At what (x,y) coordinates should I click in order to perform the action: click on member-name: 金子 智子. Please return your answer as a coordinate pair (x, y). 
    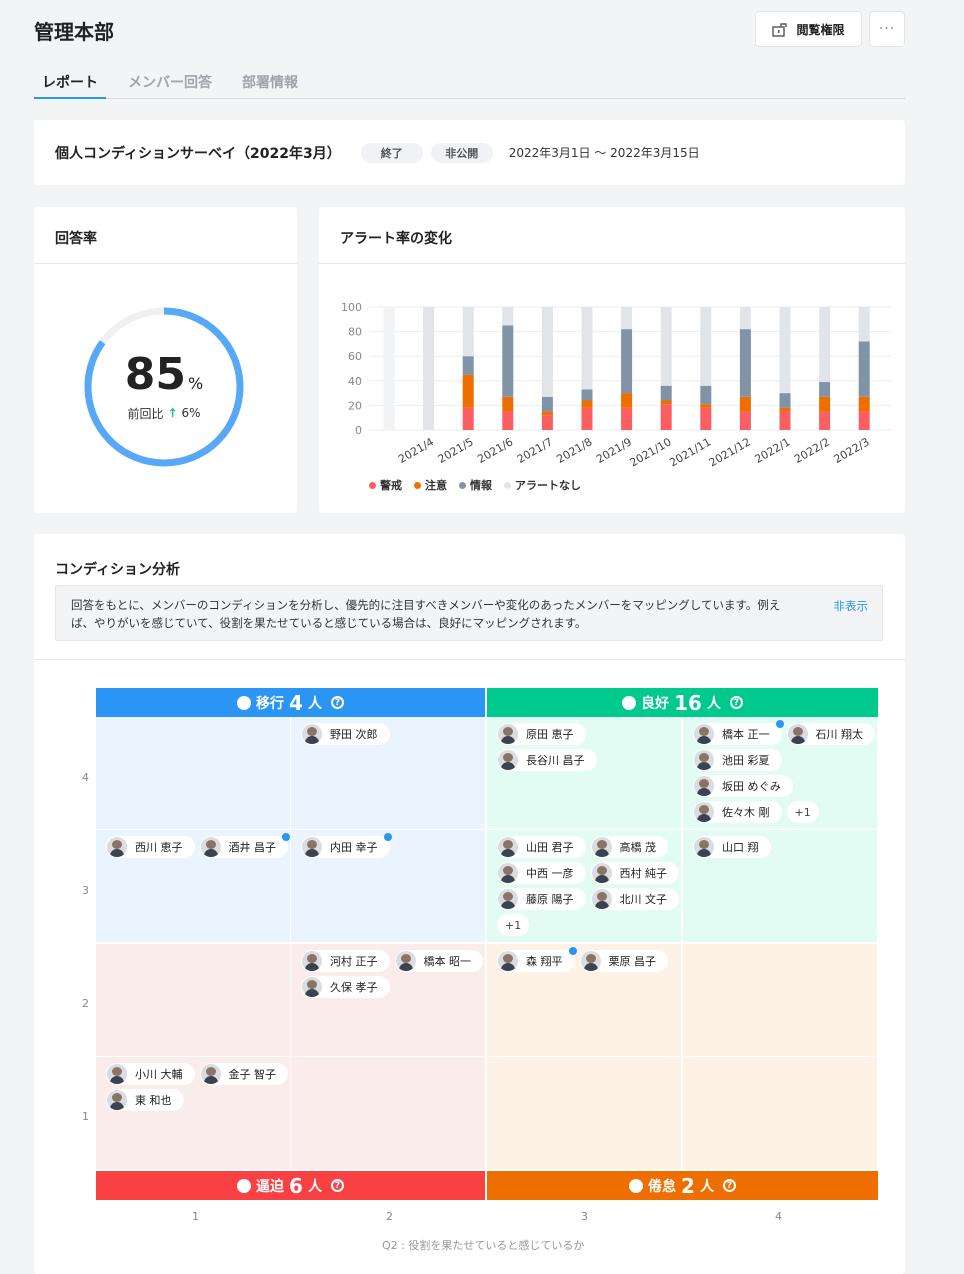
    Looking at the image, I should click on (252, 1074).